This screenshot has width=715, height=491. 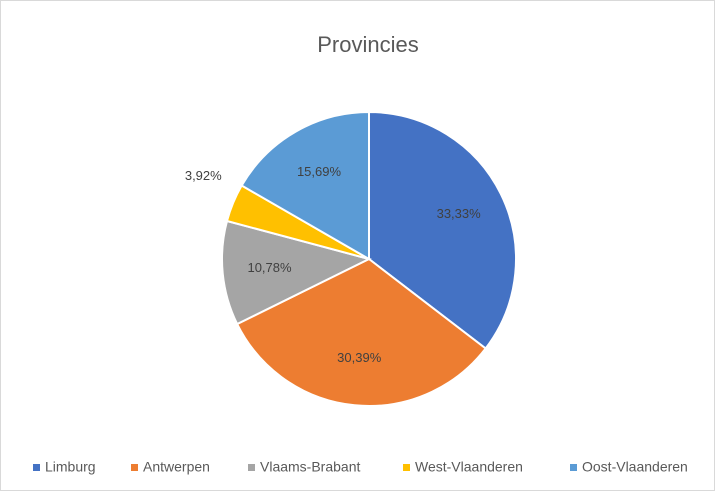 What do you see at coordinates (635, 467) in the screenshot?
I see `legend-label: Oost-Vlaanderen` at bounding box center [635, 467].